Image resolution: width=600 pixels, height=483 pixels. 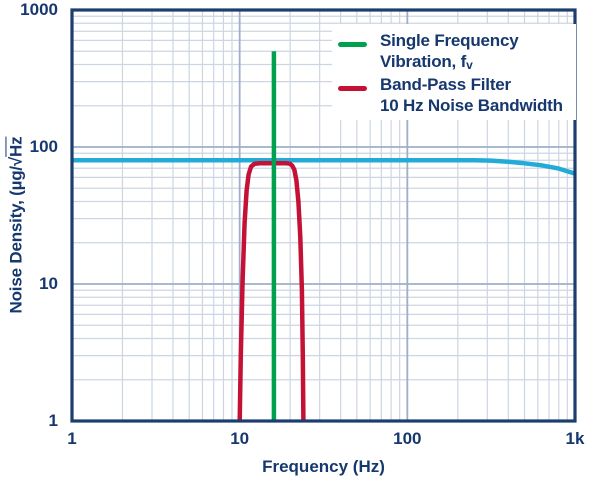 I want to click on y-tick-label-100: 100, so click(x=43, y=146).